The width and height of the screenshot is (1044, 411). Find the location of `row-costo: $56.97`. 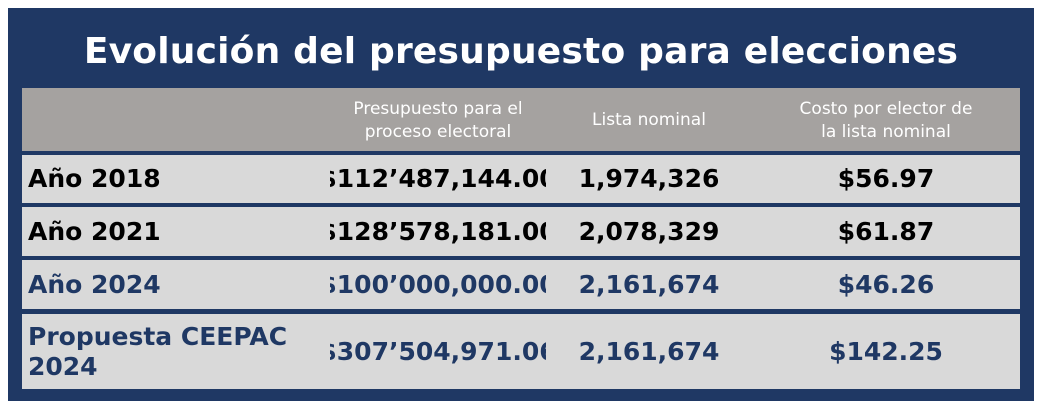

row-costo: $56.97 is located at coordinates (886, 178).